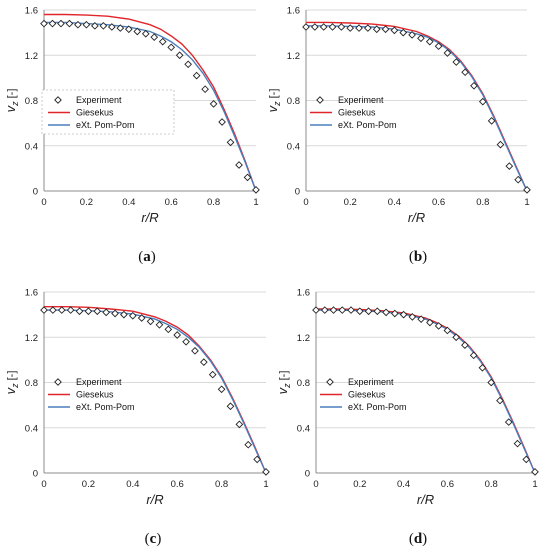 This screenshot has height=550, width=544. I want to click on y-axis-label-unit: [-], so click(12, 376).